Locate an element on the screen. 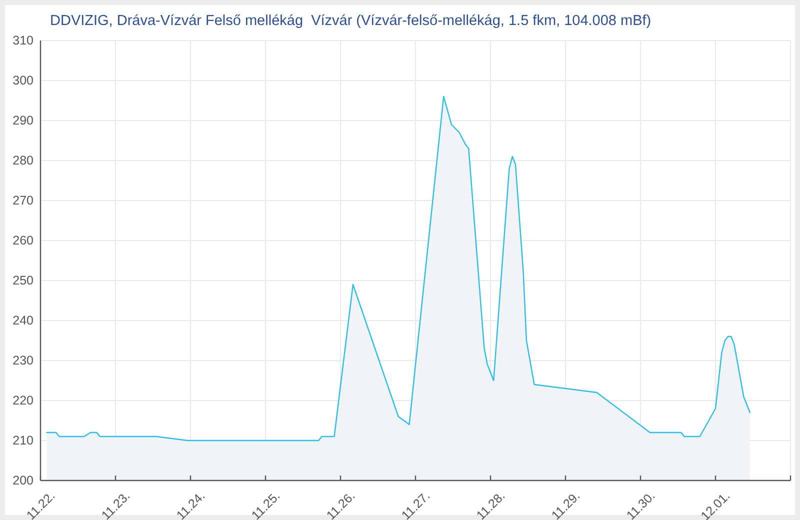  y-tick-label: 210 is located at coordinates (23, 441).